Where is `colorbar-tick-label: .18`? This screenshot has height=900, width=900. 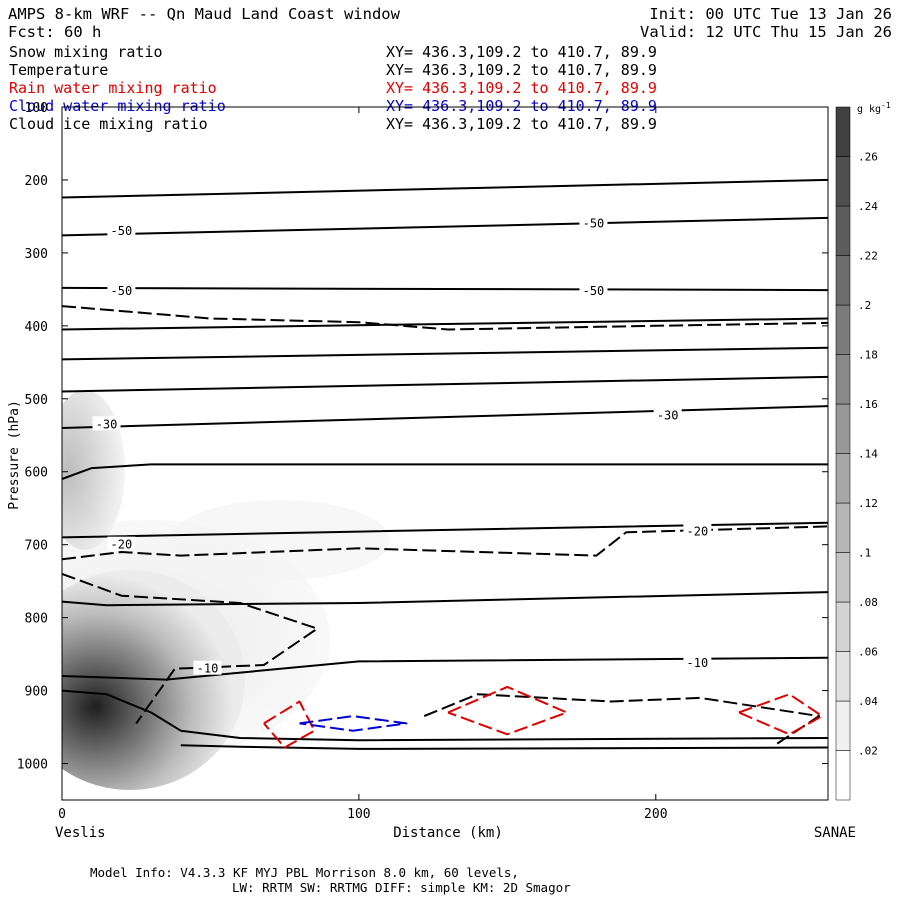
colorbar-tick-label: .18 is located at coordinates (868, 355).